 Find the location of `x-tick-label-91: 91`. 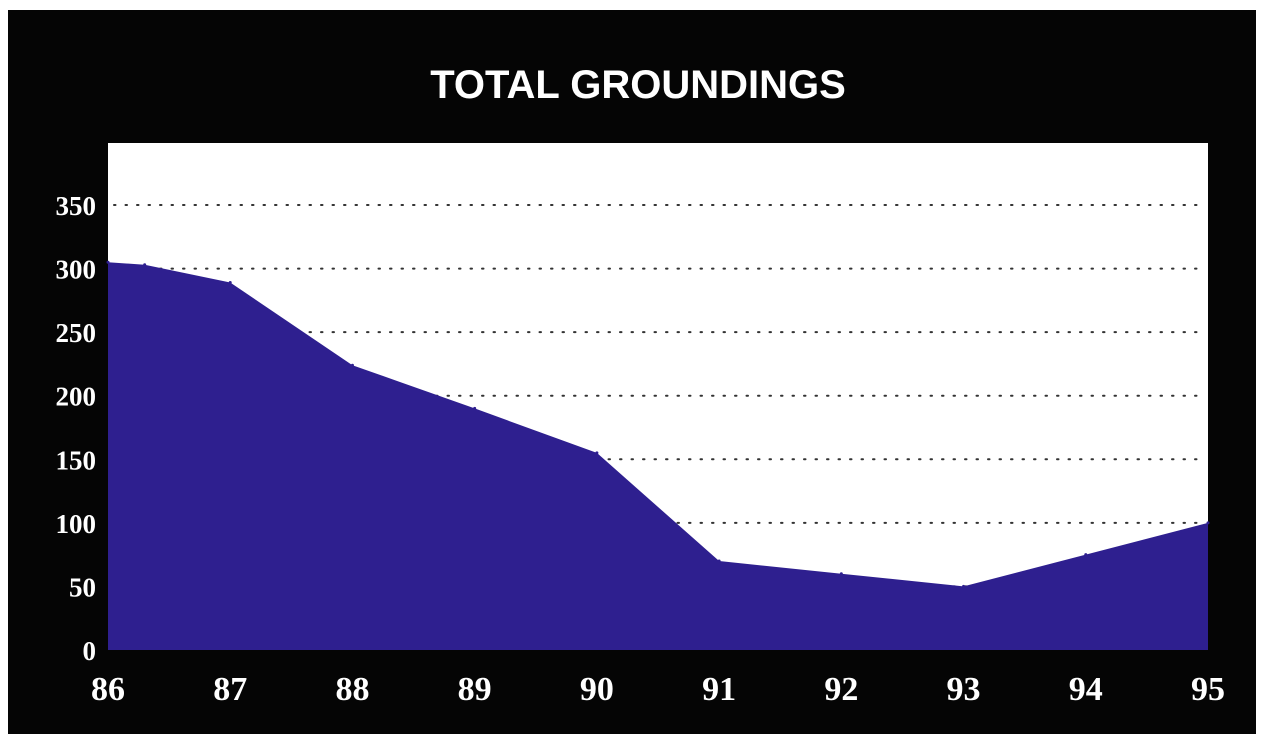

x-tick-label-91: 91 is located at coordinates (719, 689).